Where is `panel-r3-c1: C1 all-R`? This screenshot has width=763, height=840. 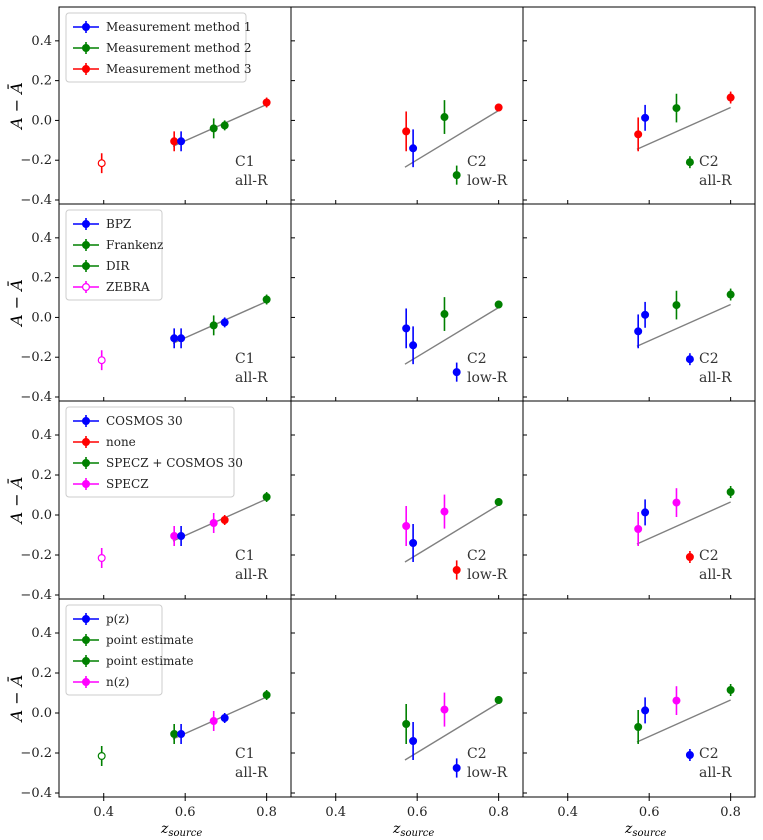
panel-r3-c1: C1 all-R is located at coordinates (184, 545).